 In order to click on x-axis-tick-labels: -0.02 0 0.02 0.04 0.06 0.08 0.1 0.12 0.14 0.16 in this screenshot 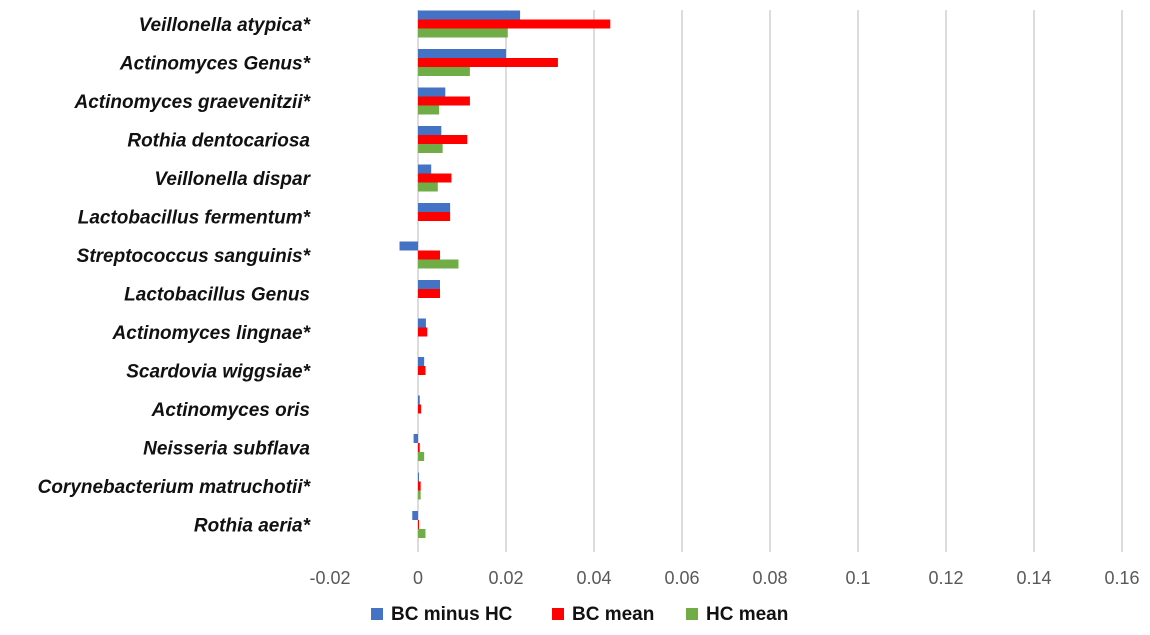, I will do `click(724, 578)`.